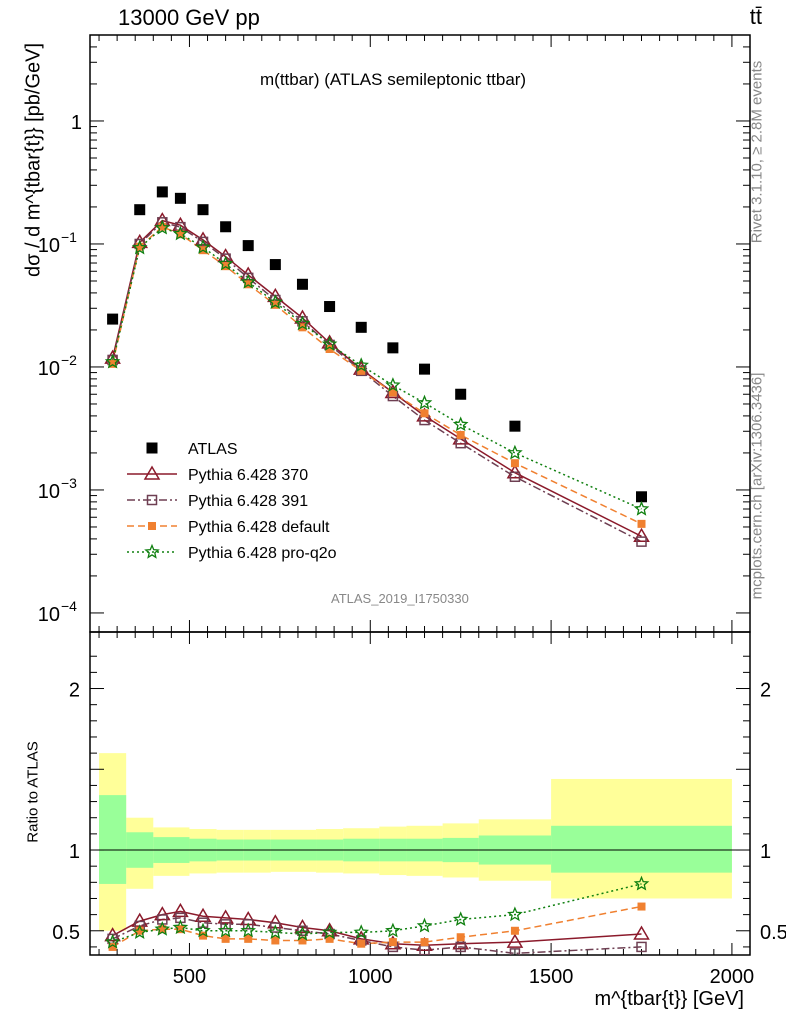 The image size is (786, 1024). Describe the element at coordinates (248, 475) in the screenshot. I see `legend-label: Pythia 6.428 370` at that location.